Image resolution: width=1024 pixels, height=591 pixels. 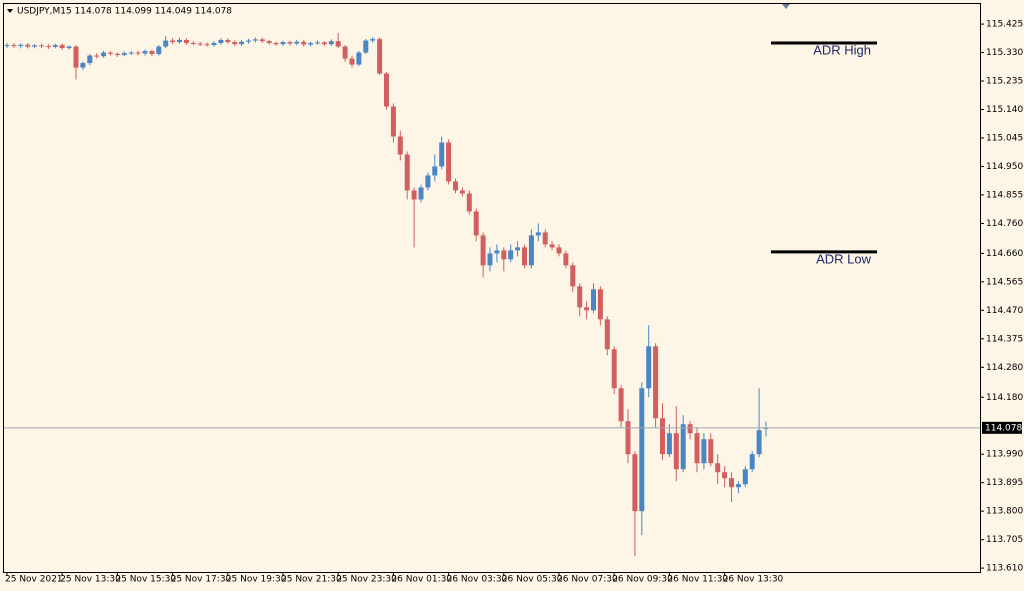 I want to click on price-label: 114.078, so click(x=1003, y=428).